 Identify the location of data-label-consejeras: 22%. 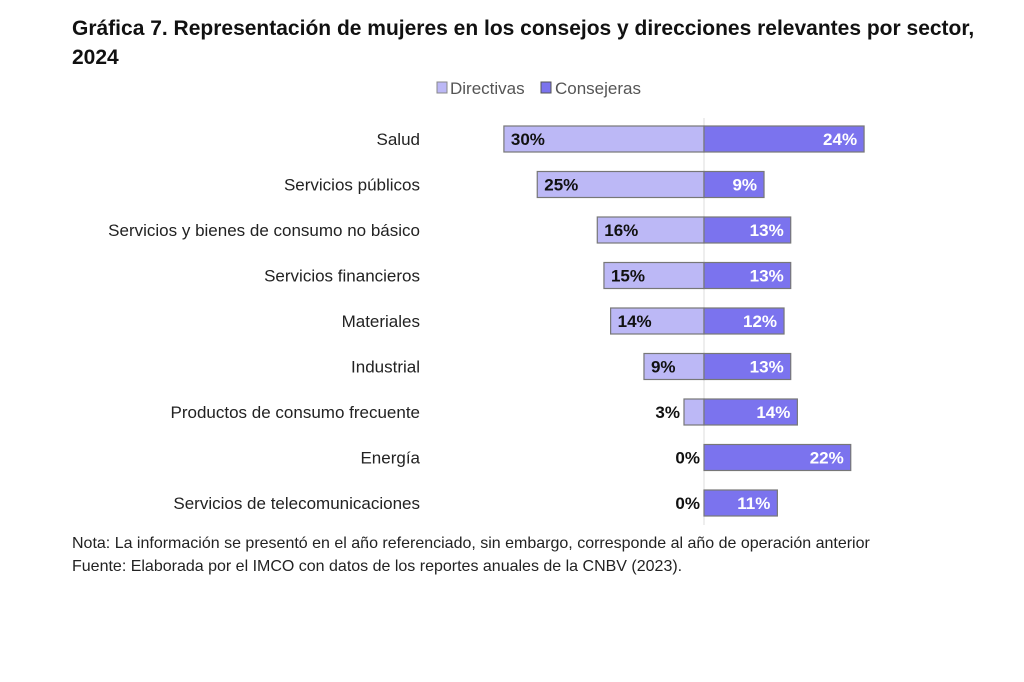
(827, 458).